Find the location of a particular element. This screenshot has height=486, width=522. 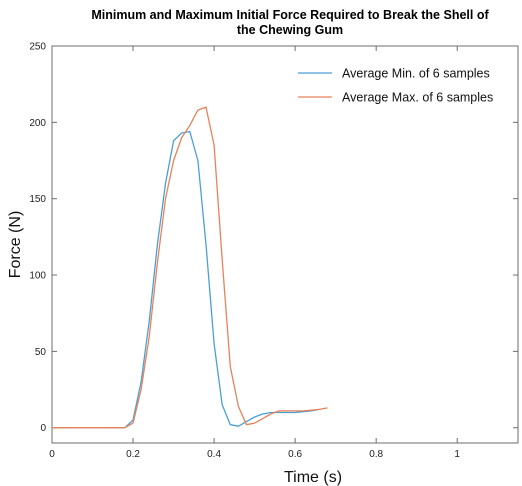

x-axis-label: Time (s) is located at coordinates (313, 477).